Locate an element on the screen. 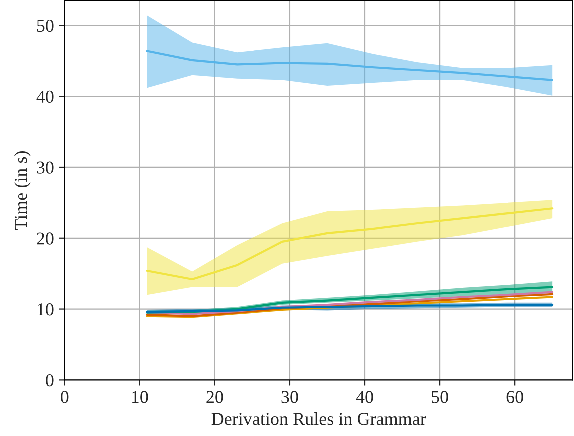 This screenshot has height=436, width=574. y-tick-label: 20 is located at coordinates (45, 238).